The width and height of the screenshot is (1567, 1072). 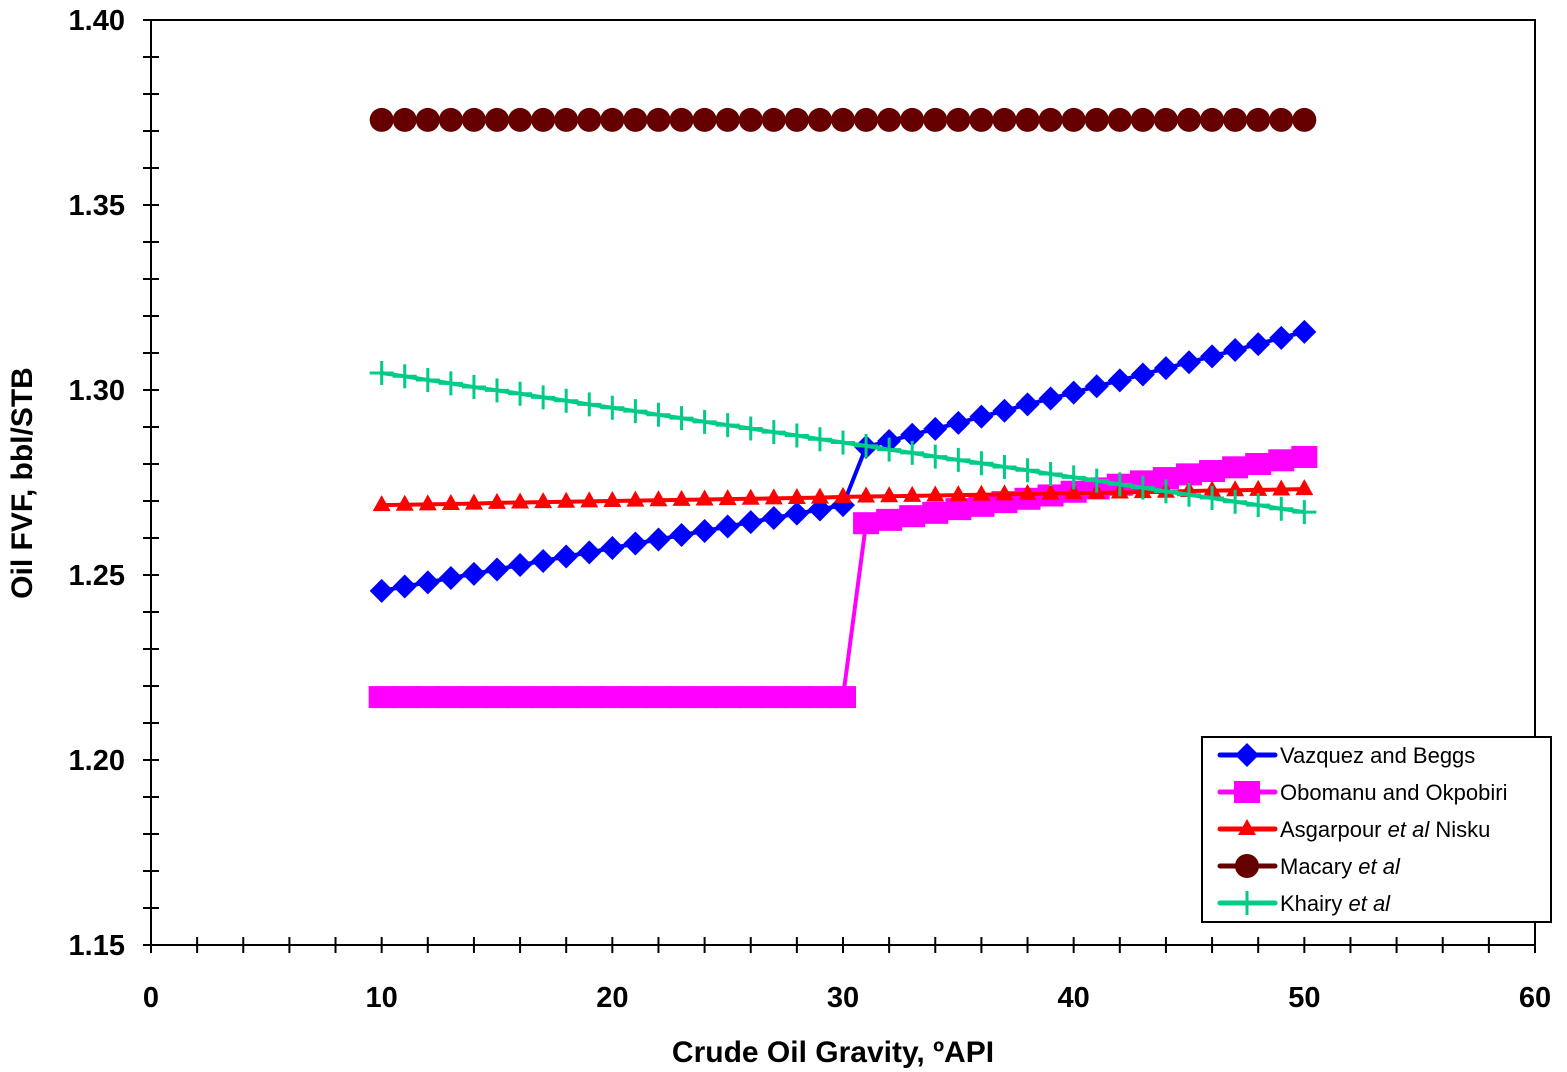 What do you see at coordinates (382, 998) in the screenshot?
I see `x-tick-label: 10` at bounding box center [382, 998].